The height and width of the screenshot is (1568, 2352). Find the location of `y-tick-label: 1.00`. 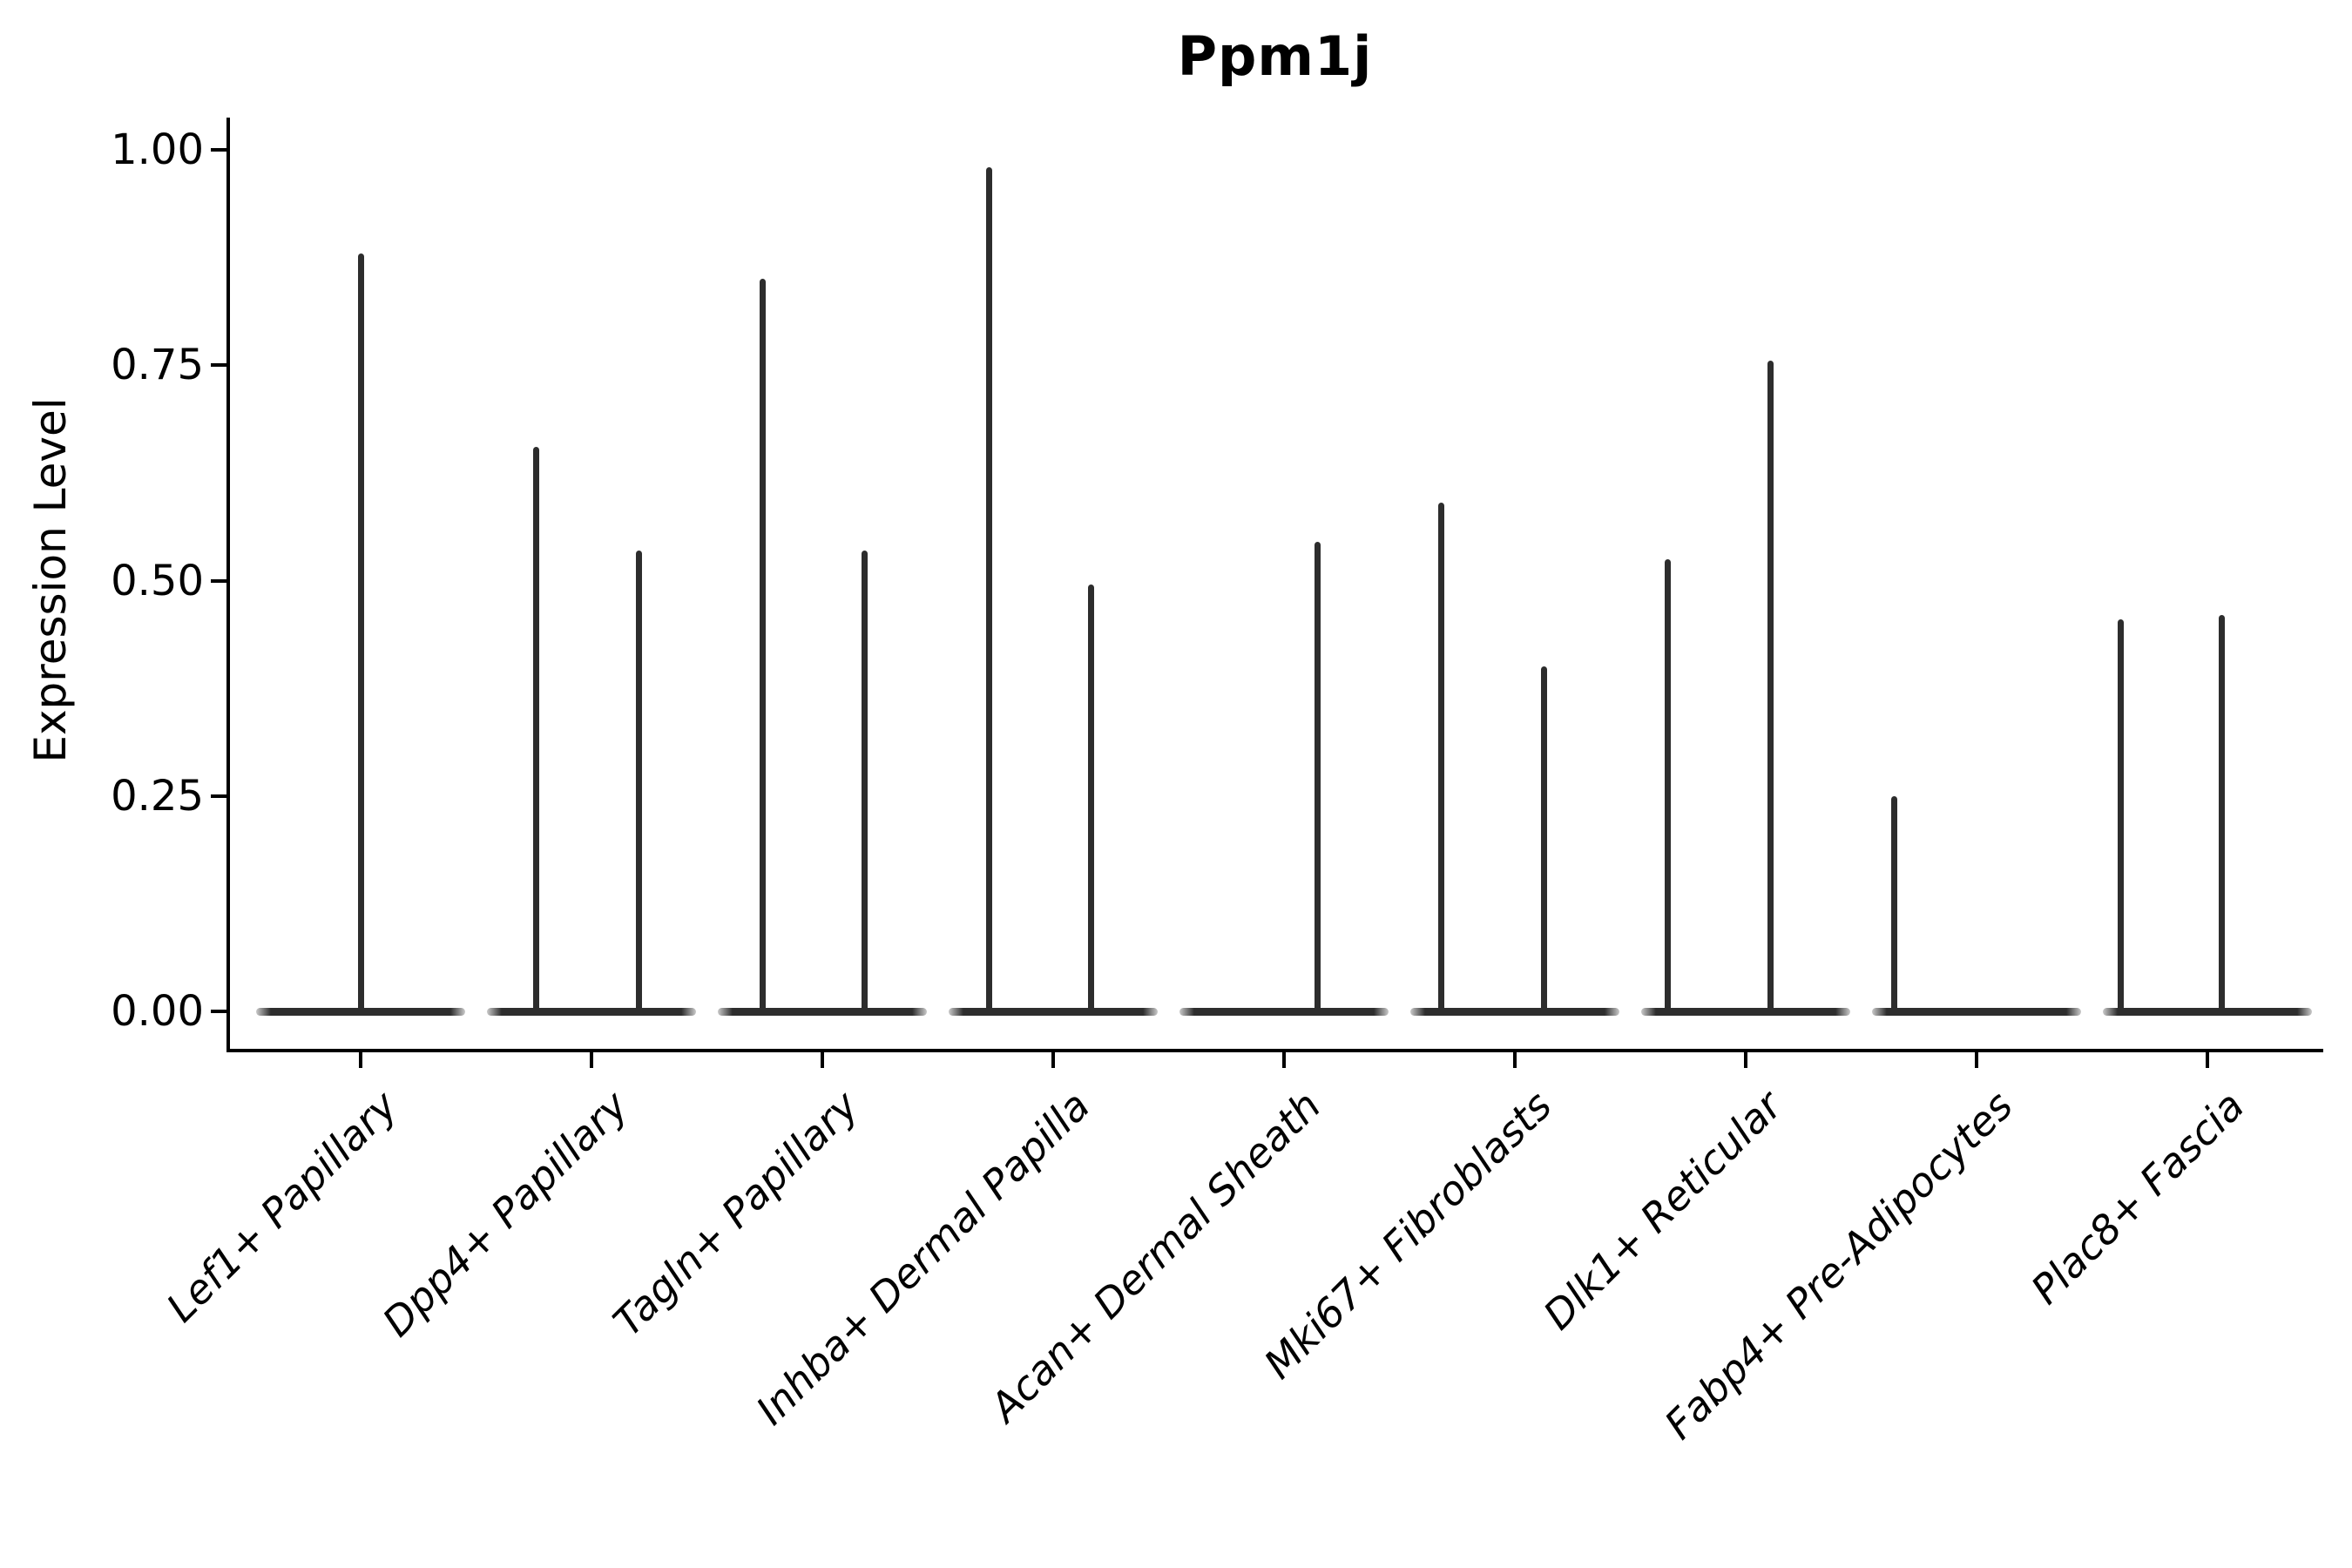

y-tick-label: 1.00 is located at coordinates (157, 150).